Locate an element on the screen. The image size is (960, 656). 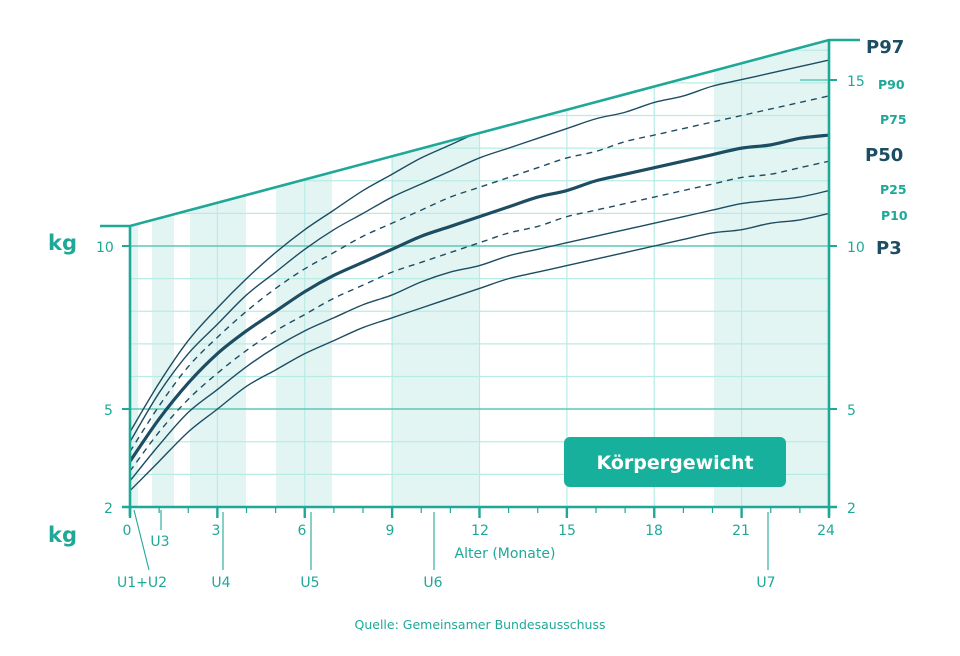
label-p3: P3 is located at coordinates (889, 248).